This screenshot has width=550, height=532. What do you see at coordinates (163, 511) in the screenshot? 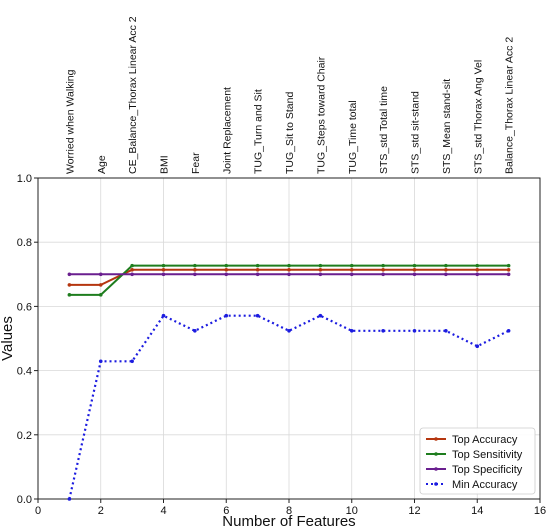
I see `x-tick-label: 4` at bounding box center [163, 511].